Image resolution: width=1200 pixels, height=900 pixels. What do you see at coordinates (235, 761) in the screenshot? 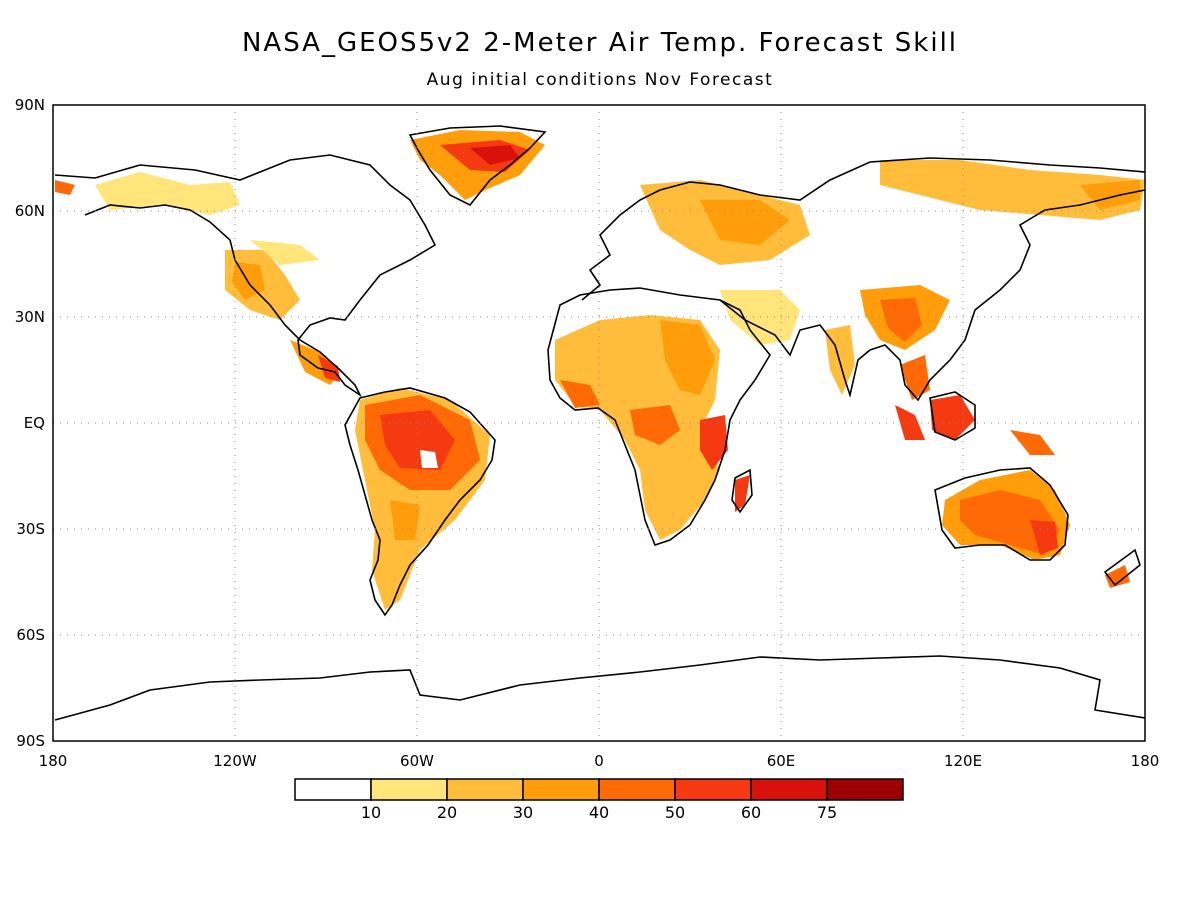
I see `lon-tick-label: 120W` at bounding box center [235, 761].